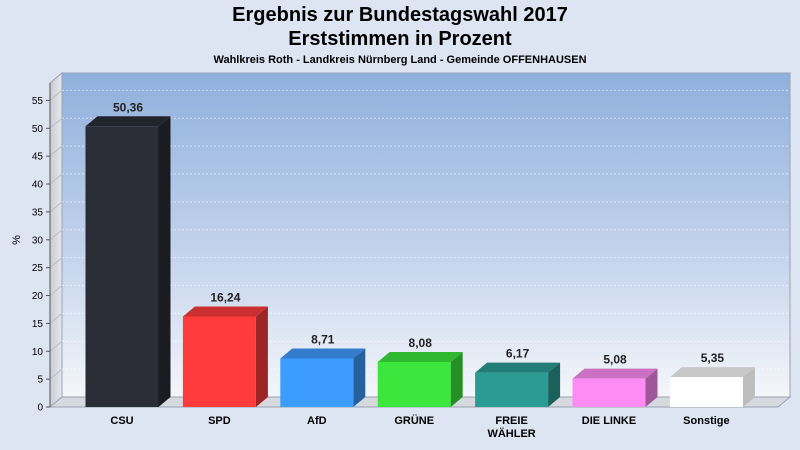  What do you see at coordinates (421, 343) in the screenshot?
I see `value-label: 8,08` at bounding box center [421, 343].